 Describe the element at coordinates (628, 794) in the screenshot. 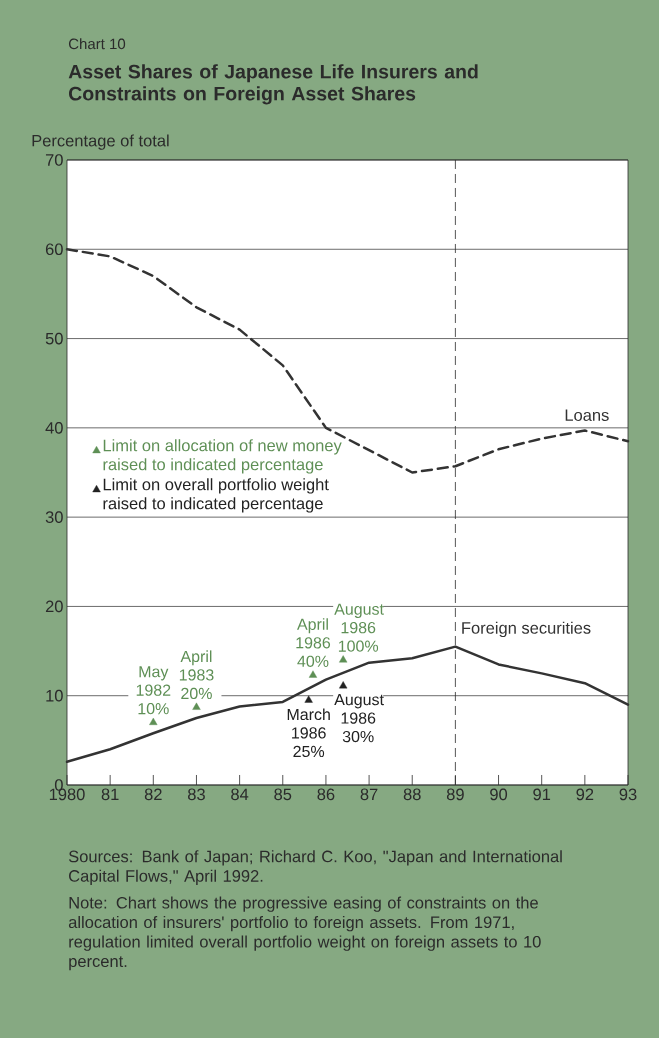

I see `x-tick-label: 93` at that location.